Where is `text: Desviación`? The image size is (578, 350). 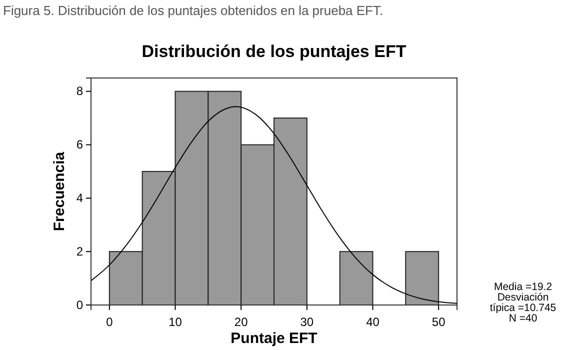
text: Desviación is located at coordinates (523, 298).